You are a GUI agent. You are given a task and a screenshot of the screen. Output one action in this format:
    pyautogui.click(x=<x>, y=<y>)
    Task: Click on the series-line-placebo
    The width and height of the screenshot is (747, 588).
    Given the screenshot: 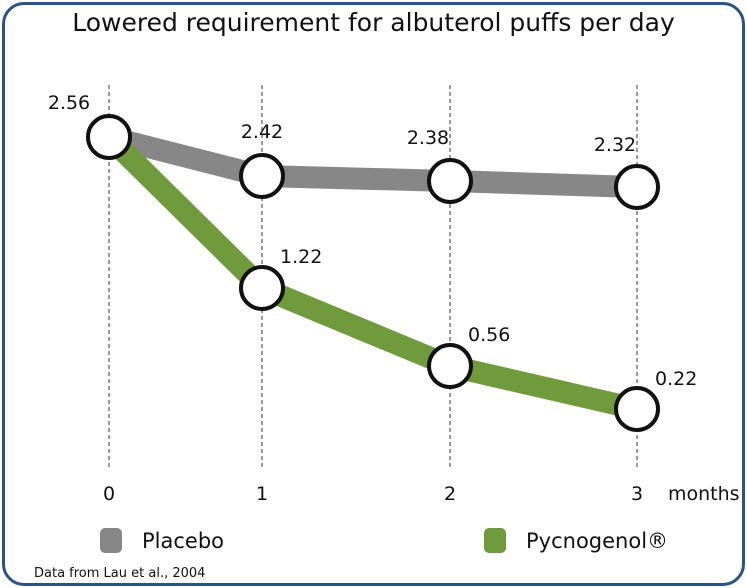 What is the action you would take?
    pyautogui.click(x=372, y=162)
    